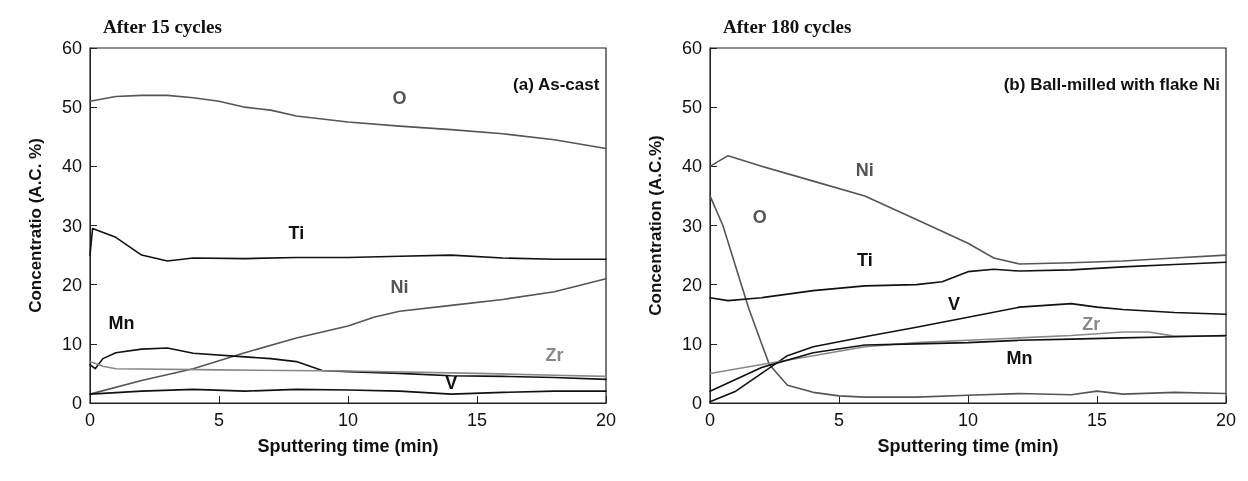 The image size is (1248, 481). I want to click on y-axis-title: Concentratio (A.C. %), so click(35, 225).